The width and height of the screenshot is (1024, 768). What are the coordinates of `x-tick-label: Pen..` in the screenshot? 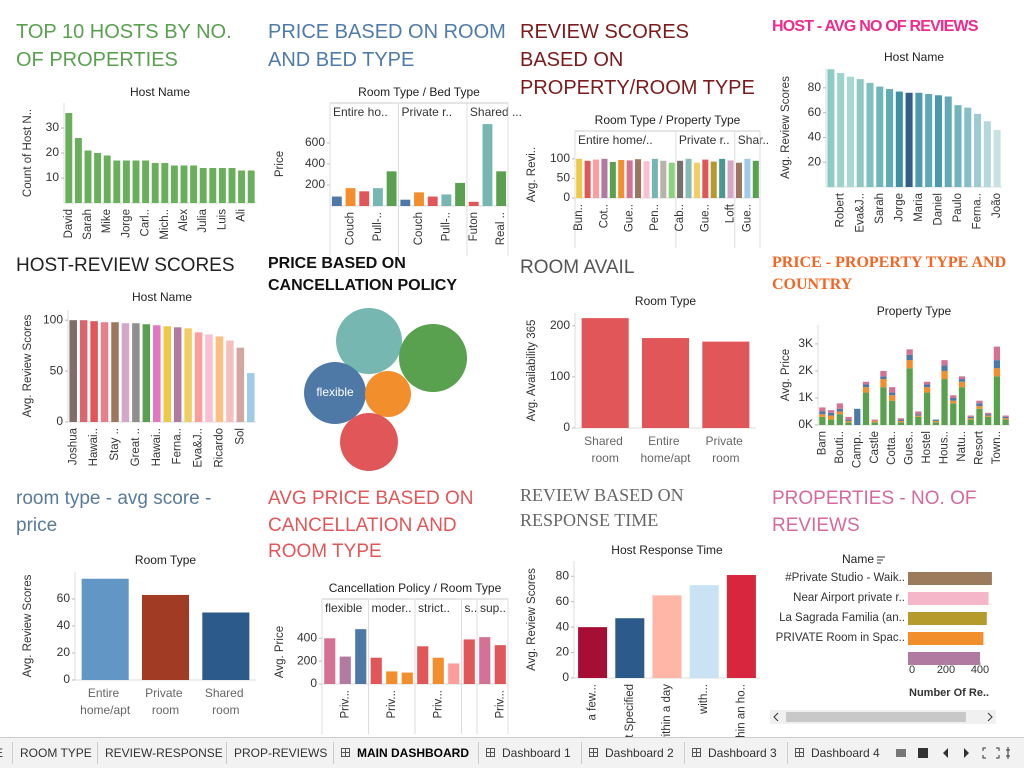 It's located at (655, 217).